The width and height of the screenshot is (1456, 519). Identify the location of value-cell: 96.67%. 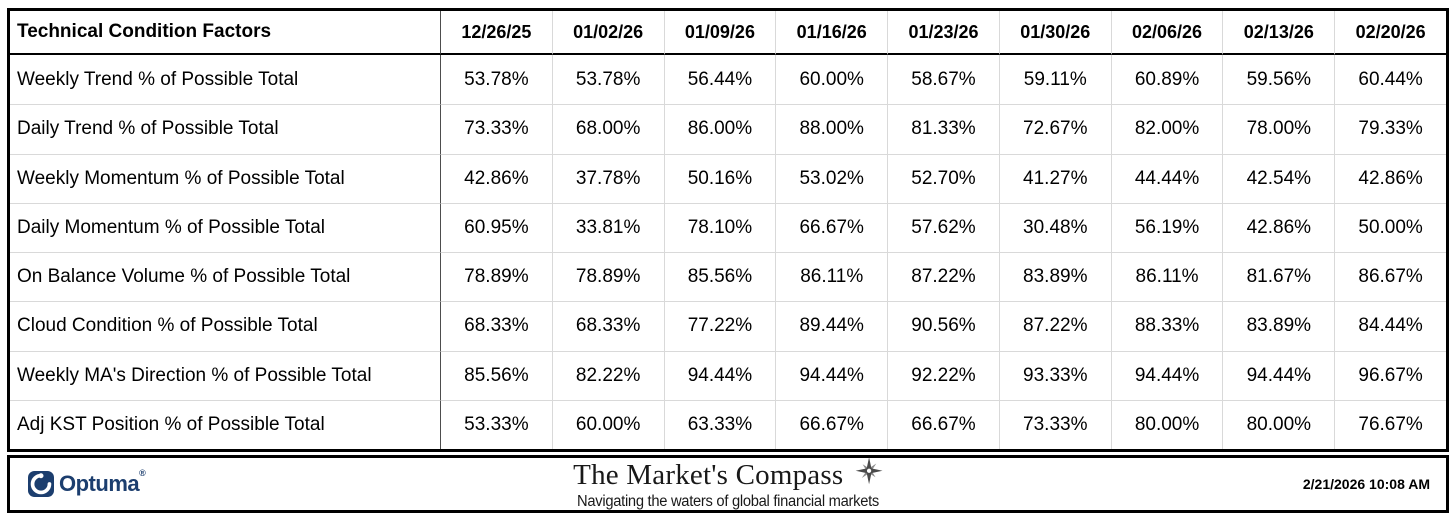
(1390, 375).